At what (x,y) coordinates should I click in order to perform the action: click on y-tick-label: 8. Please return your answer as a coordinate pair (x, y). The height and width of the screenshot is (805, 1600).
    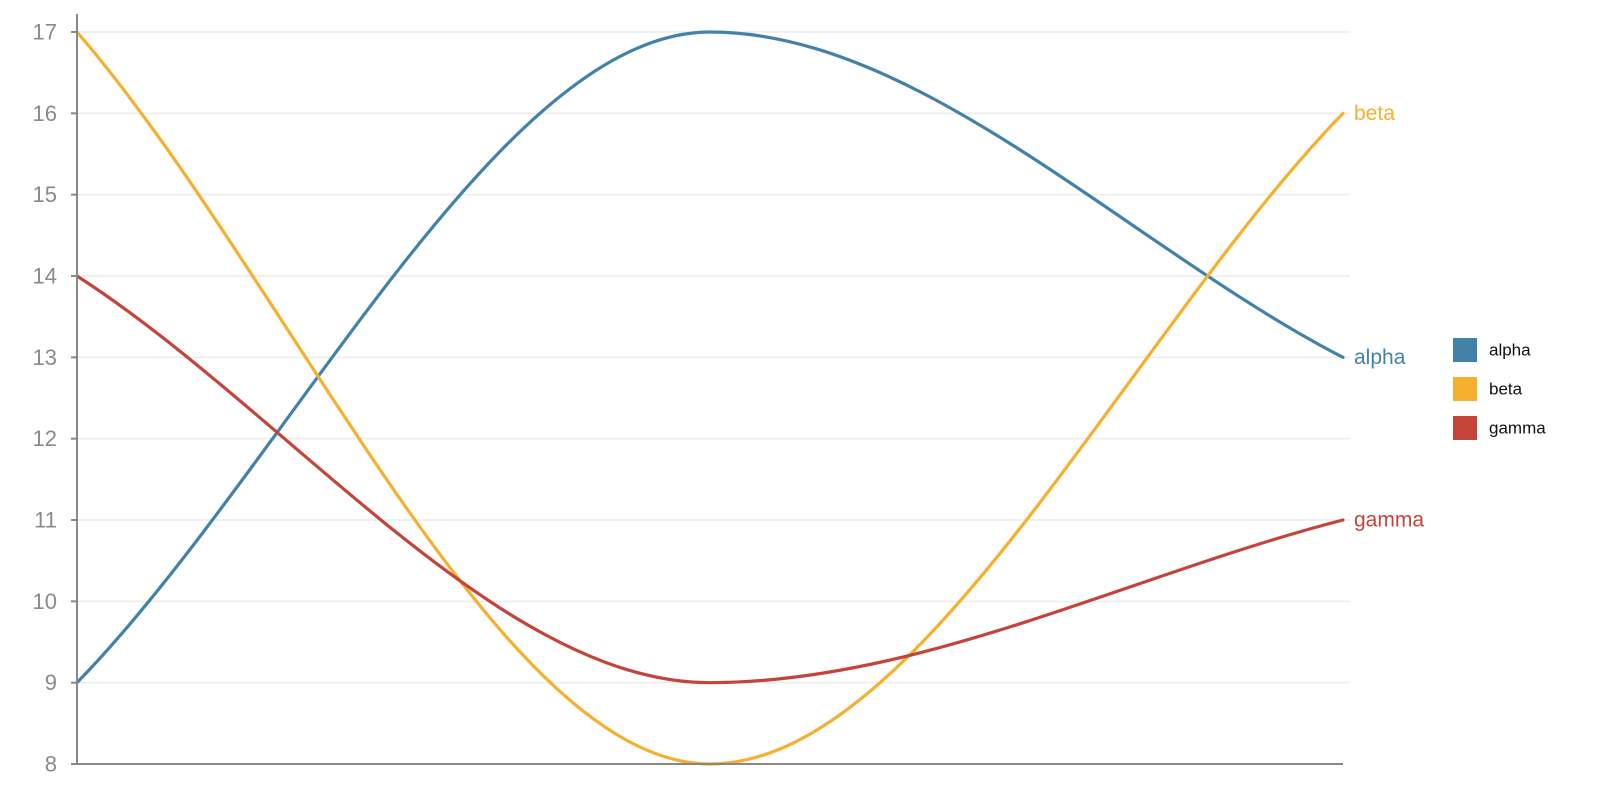
    Looking at the image, I should click on (51, 764).